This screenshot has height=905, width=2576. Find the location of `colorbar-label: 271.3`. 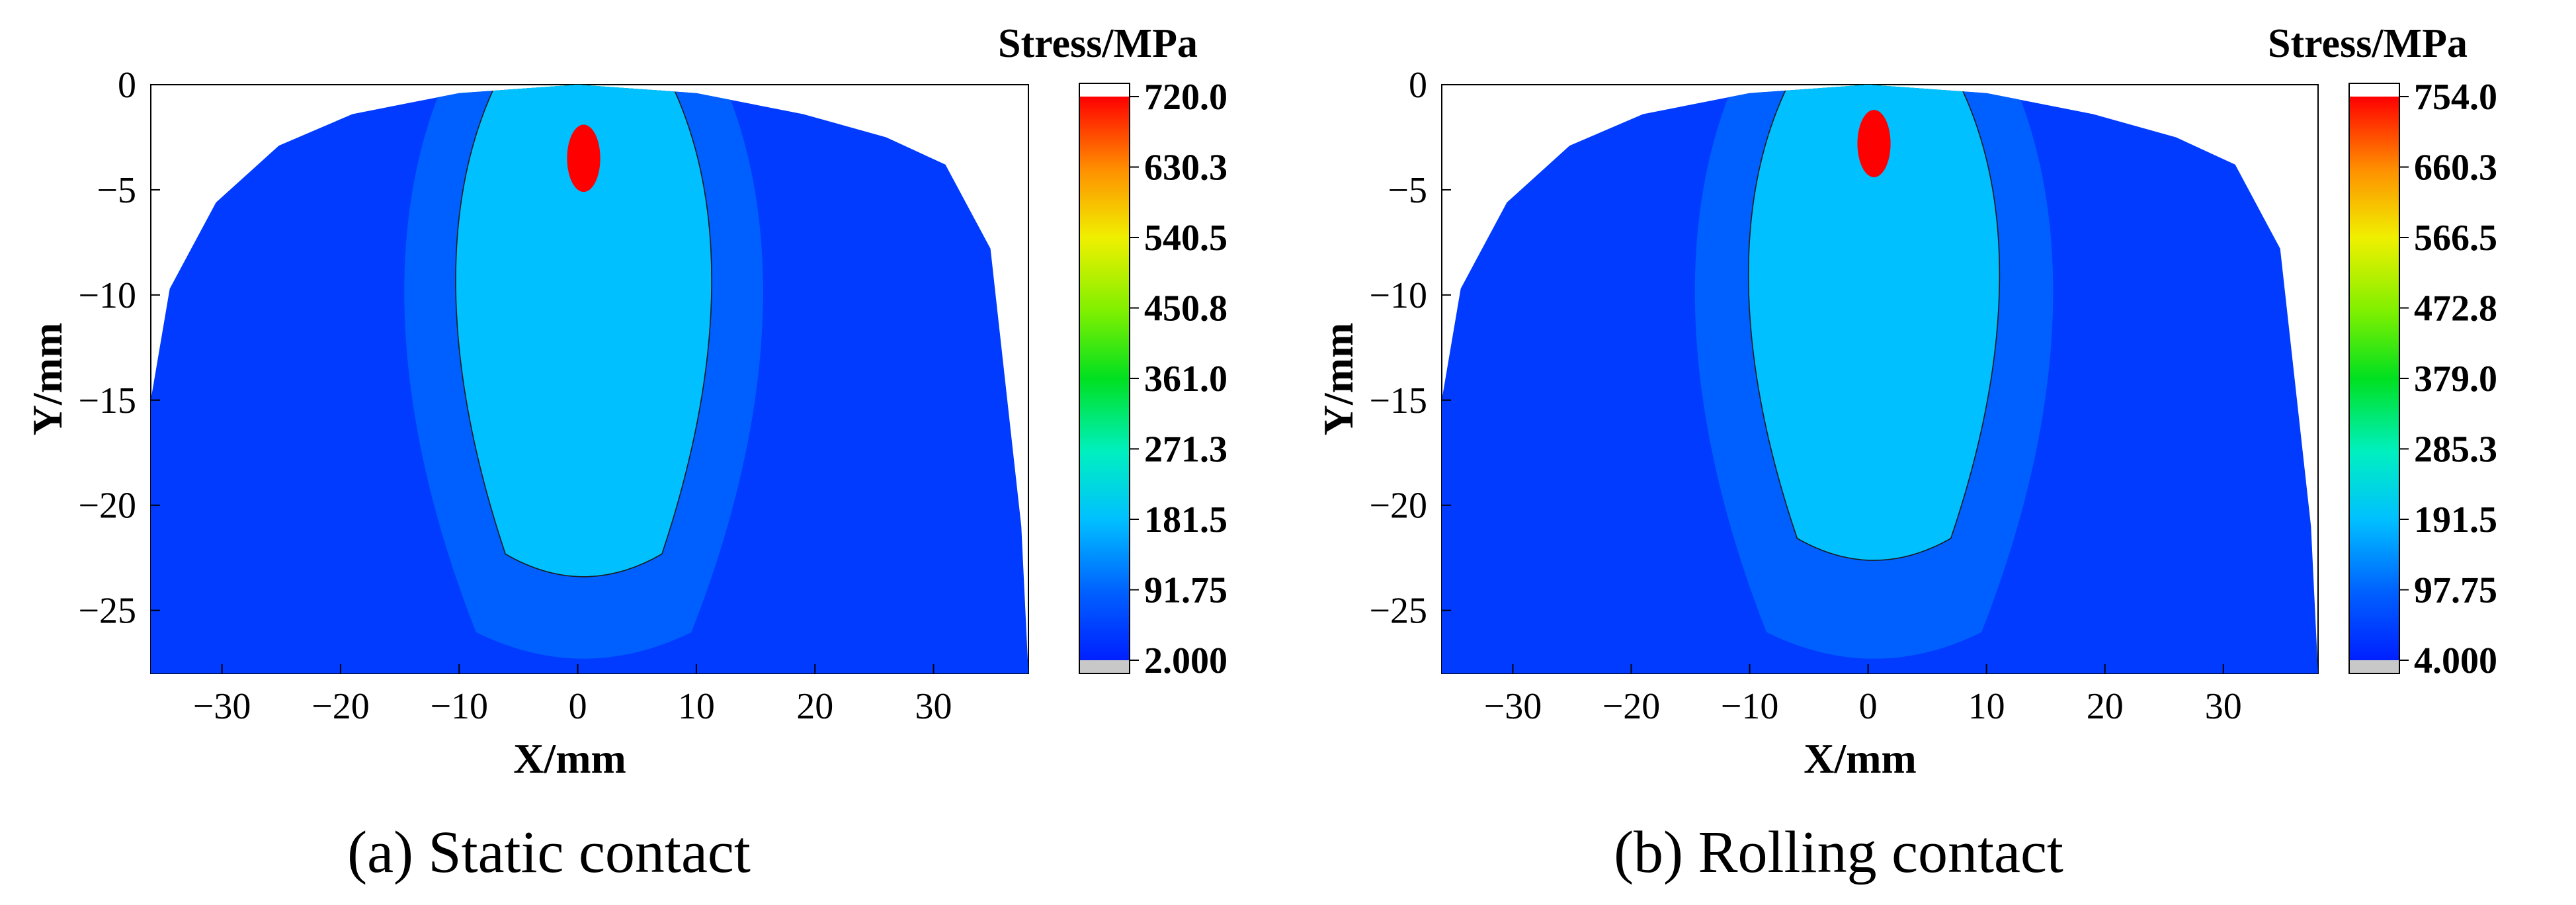

colorbar-label: 271.3 is located at coordinates (1185, 450).